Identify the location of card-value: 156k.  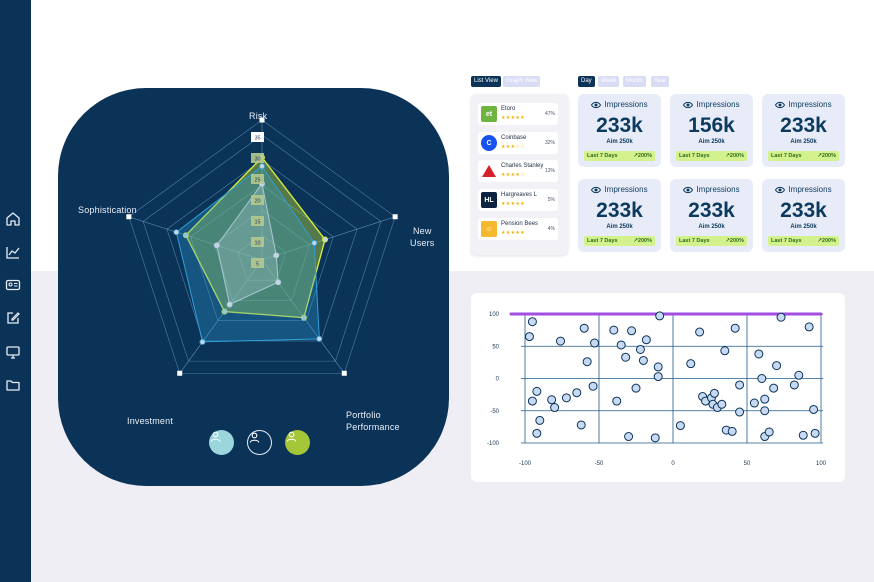
(711, 125).